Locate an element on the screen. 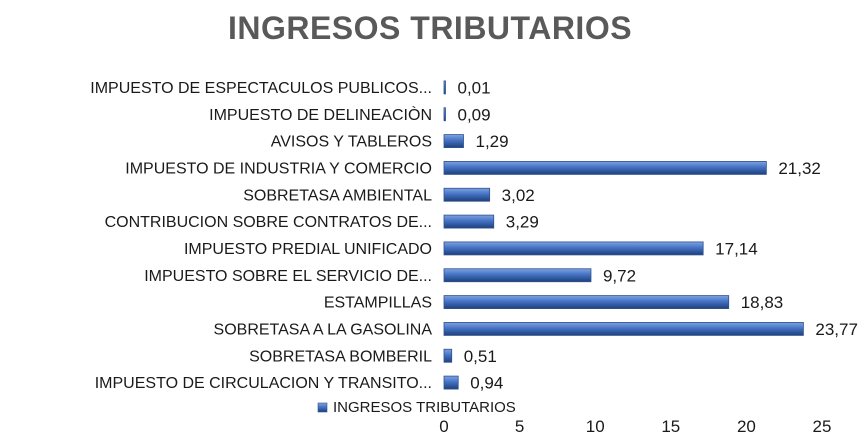  data-label: 0,09 is located at coordinates (474, 114).